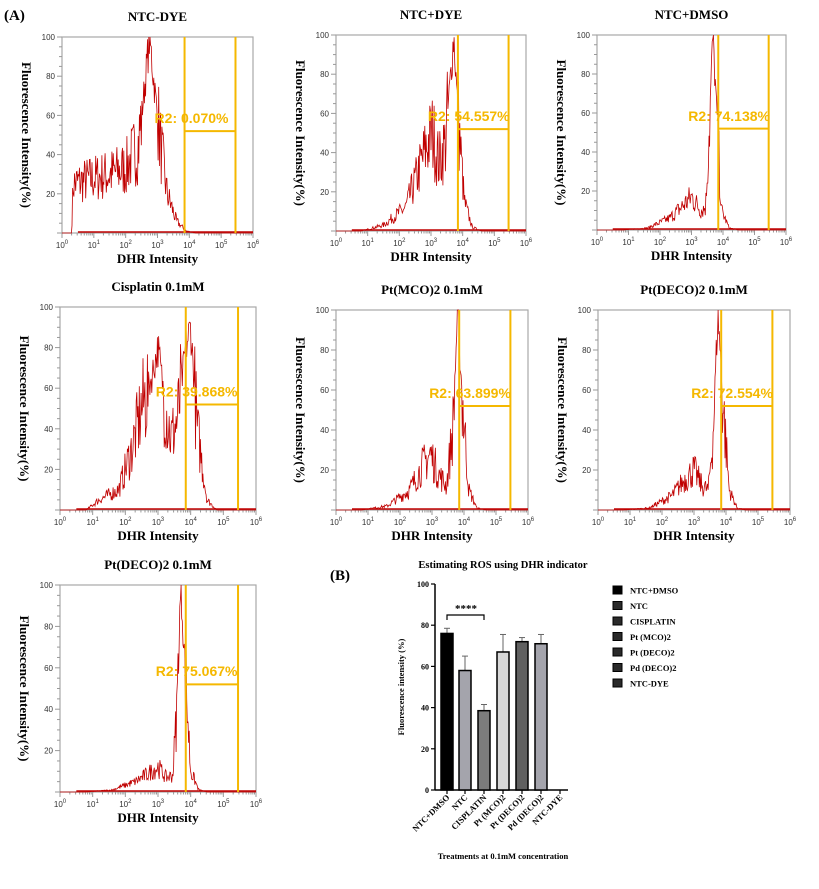 Image resolution: width=819 pixels, height=889 pixels. Describe the element at coordinates (197, 671) in the screenshot. I see `gate-label: R2: 75.067%` at that location.